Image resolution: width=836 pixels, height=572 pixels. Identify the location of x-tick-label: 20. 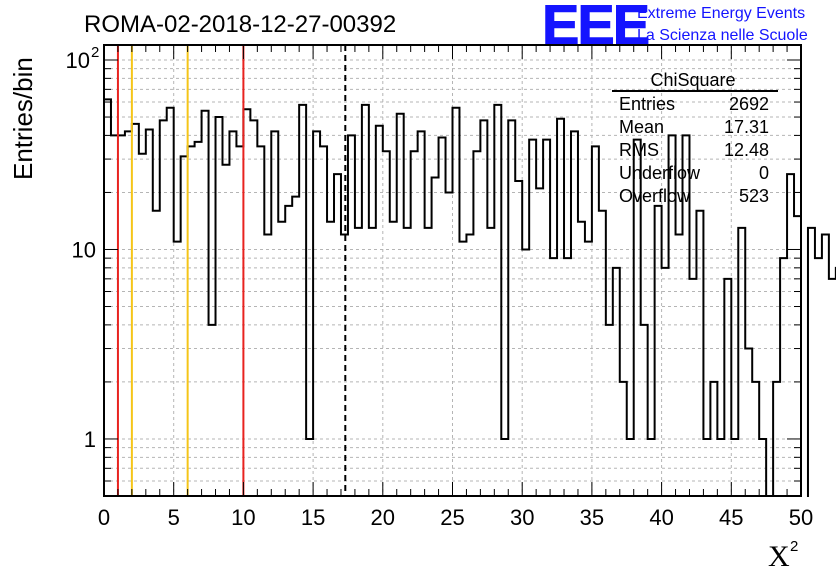
(383, 517).